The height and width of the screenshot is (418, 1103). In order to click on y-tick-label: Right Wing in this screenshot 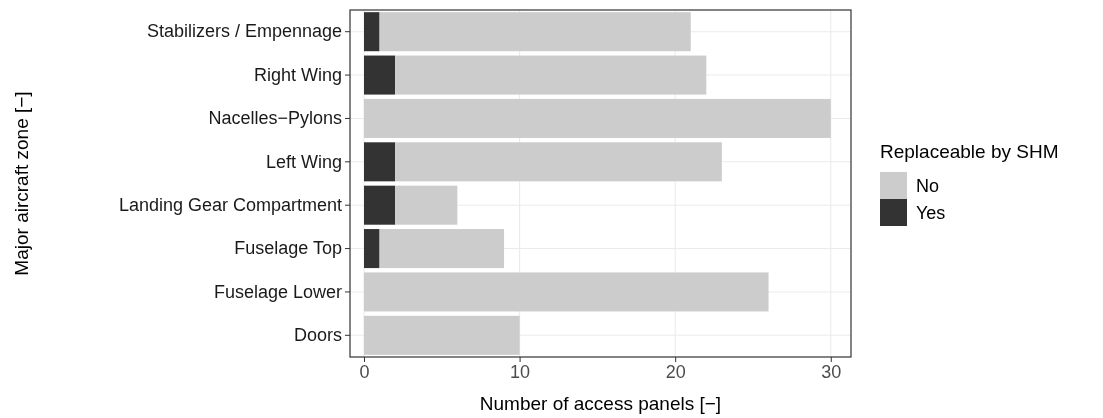, I will do `click(297, 74)`.